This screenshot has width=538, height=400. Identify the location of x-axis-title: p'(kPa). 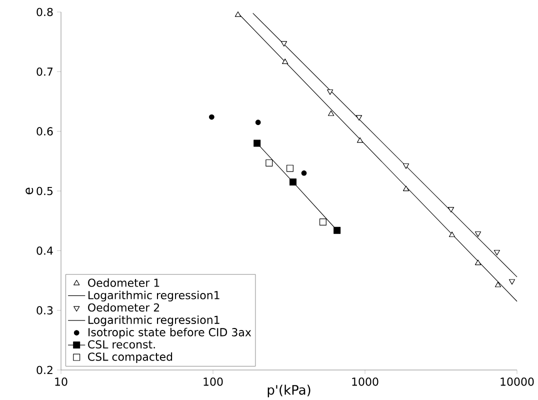
(289, 391).